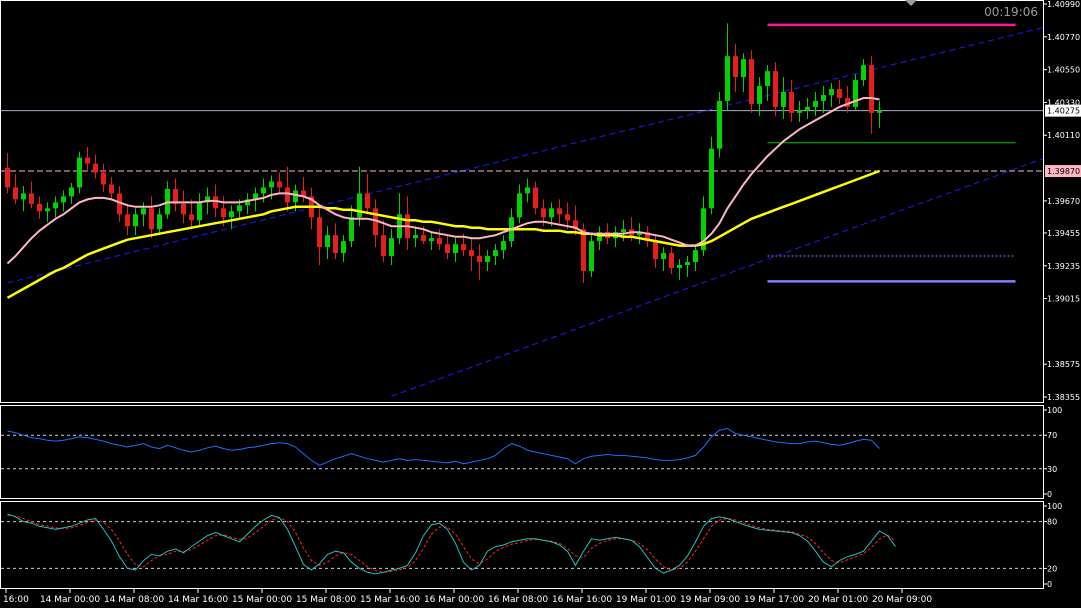 This screenshot has height=608, width=1081. What do you see at coordinates (326, 600) in the screenshot?
I see `time-tick-label: 15 Mar 08:00` at bounding box center [326, 600].